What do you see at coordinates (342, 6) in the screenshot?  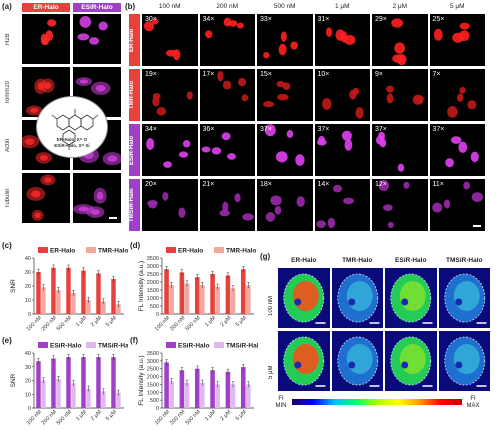 I see `panel-b-column-header: 1 μM` at bounding box center [342, 6].